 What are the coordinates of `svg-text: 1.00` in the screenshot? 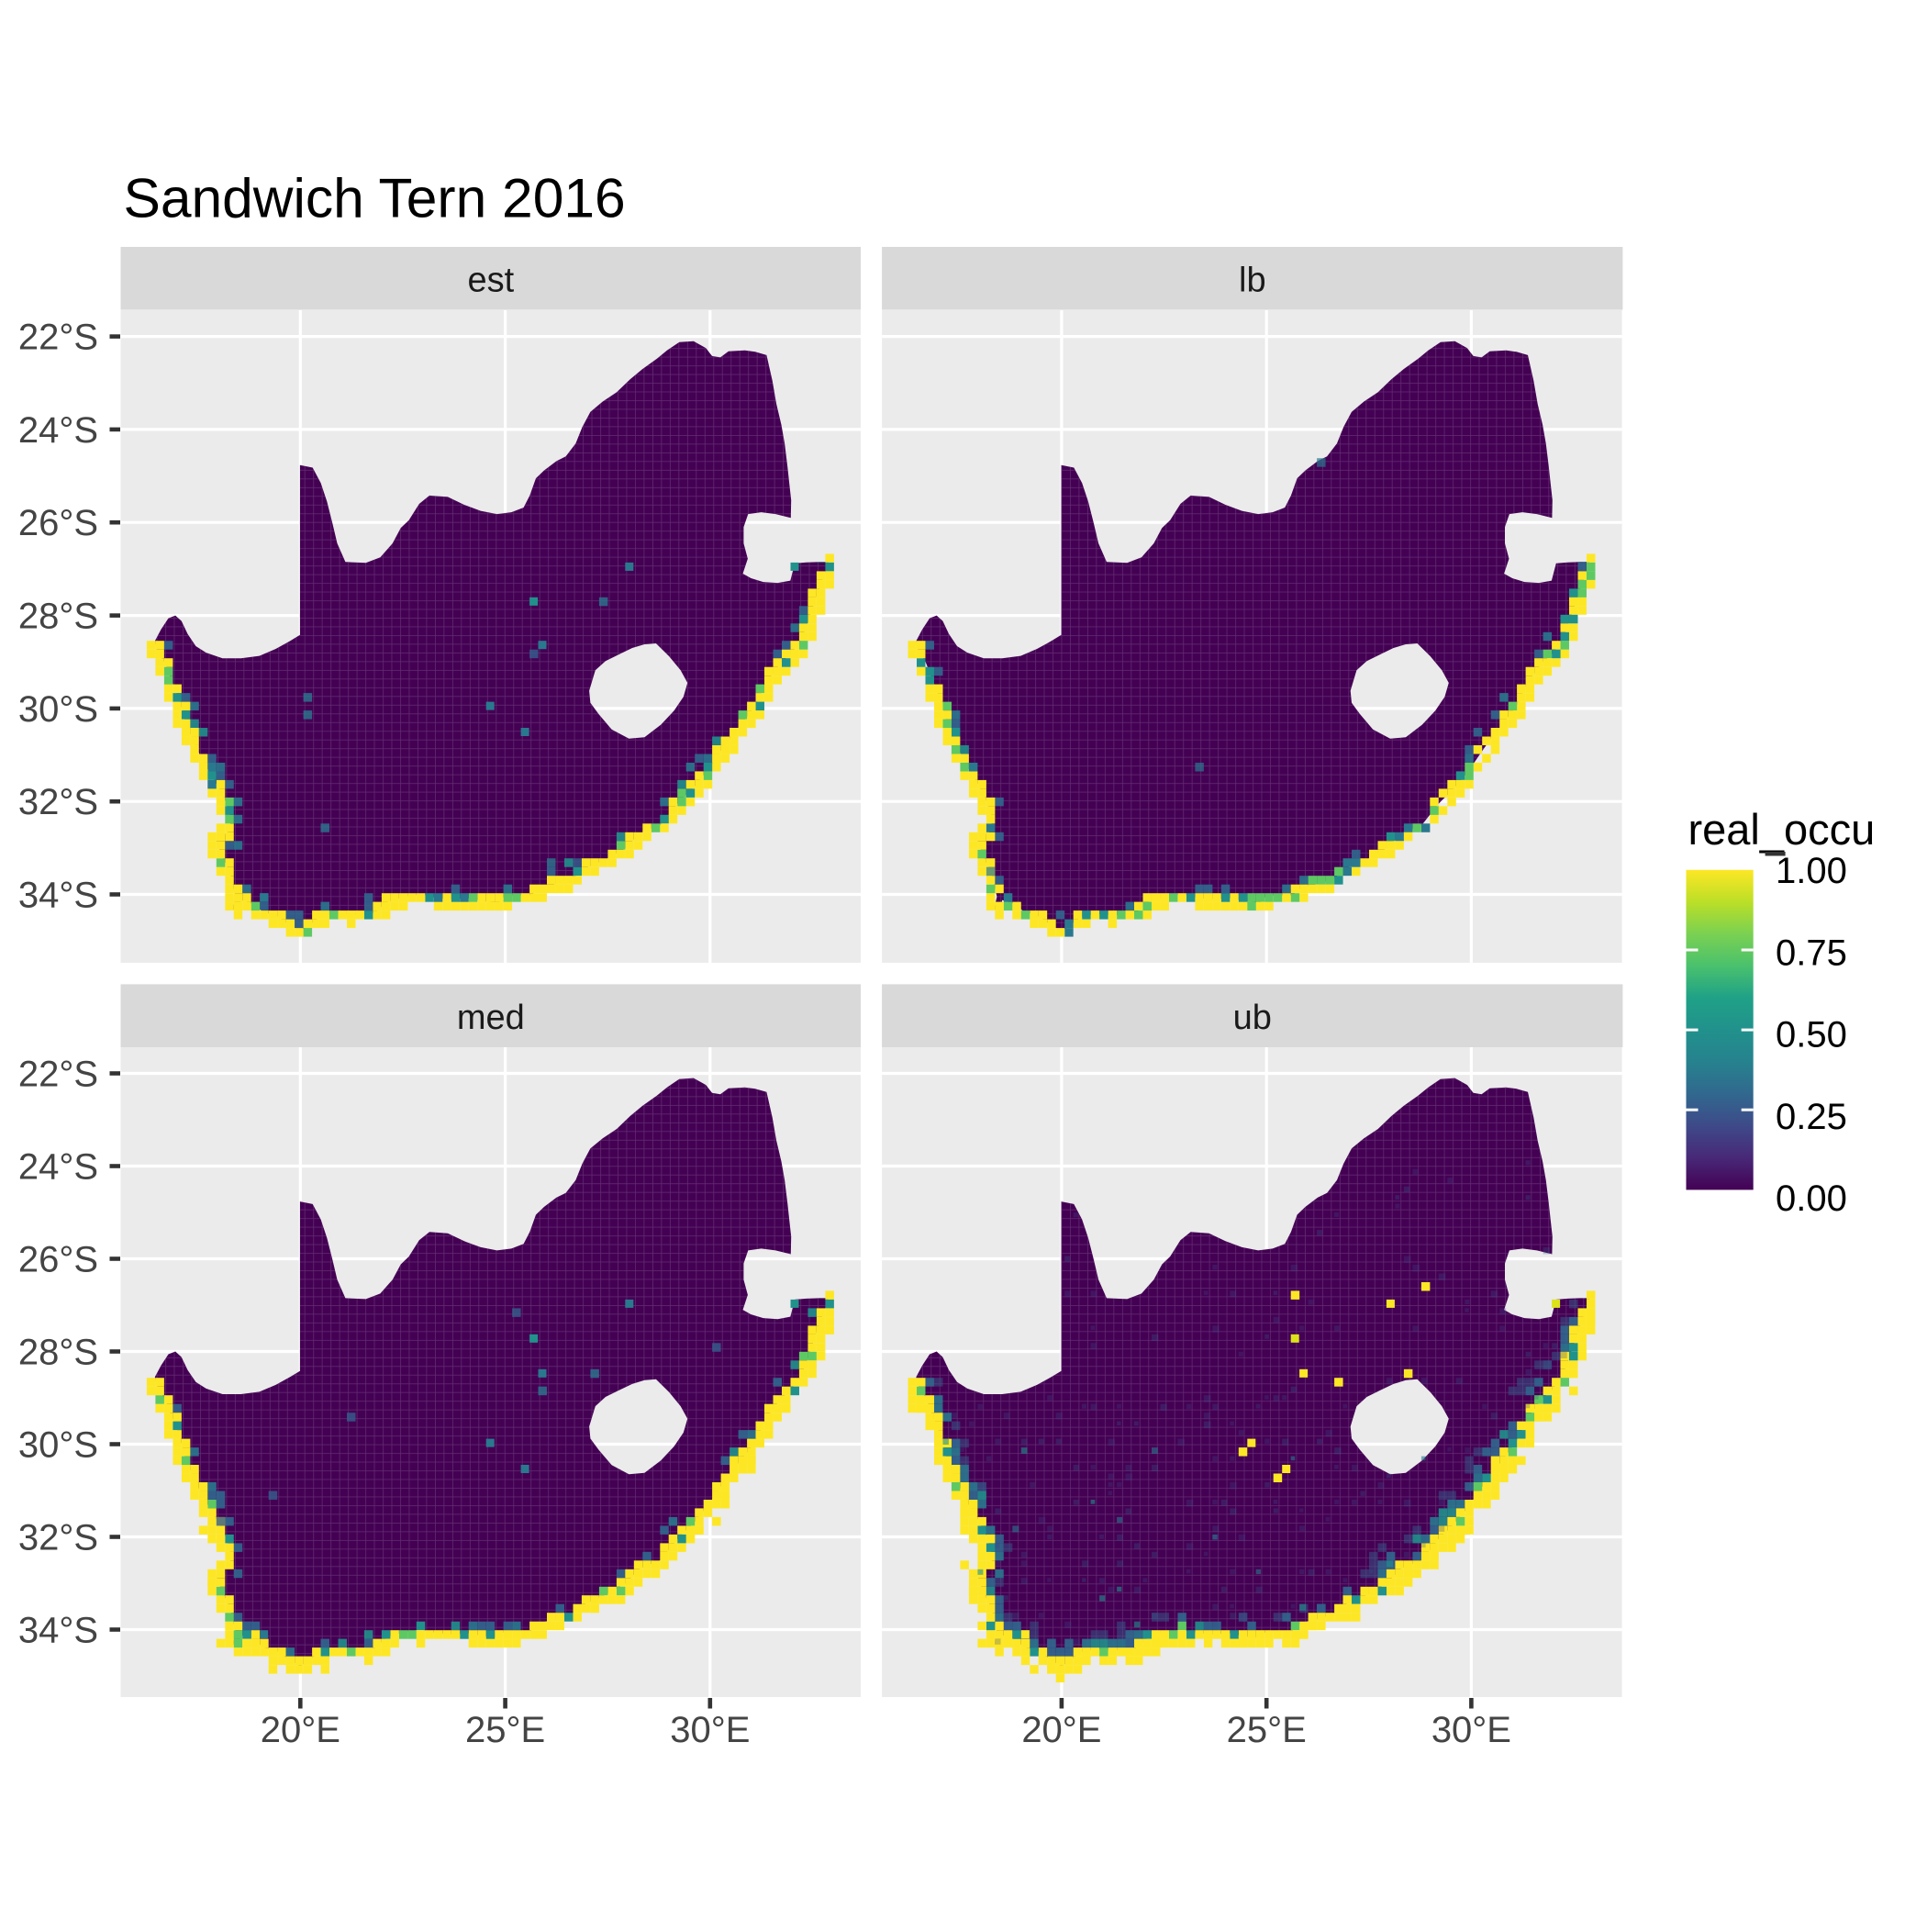 It's located at (1811, 871).